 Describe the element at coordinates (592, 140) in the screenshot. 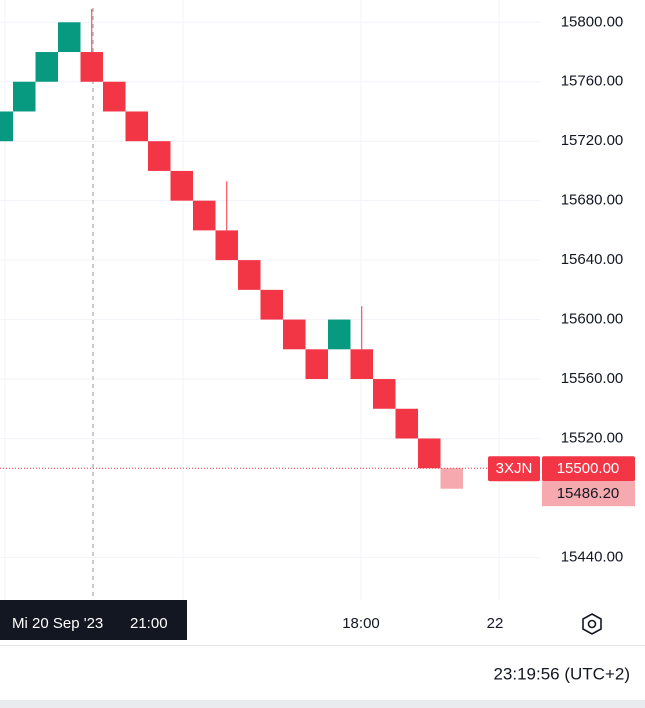

I see `y-tick-label: 15720.00` at that location.